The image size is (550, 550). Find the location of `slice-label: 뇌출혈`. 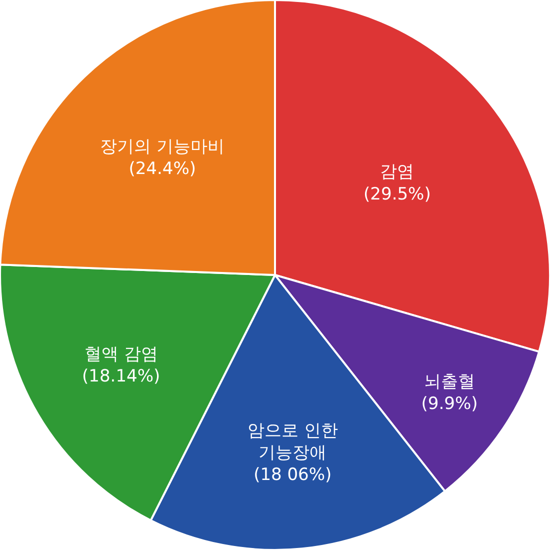

slice-label: 뇌출혈 is located at coordinates (450, 382).